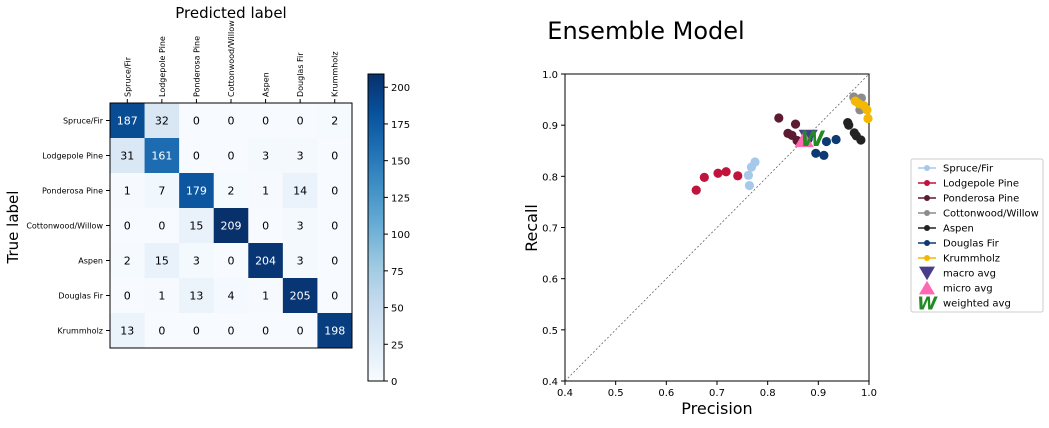  What do you see at coordinates (231, 226) in the screenshot?
I see `cm-cell-value: 209` at bounding box center [231, 226].